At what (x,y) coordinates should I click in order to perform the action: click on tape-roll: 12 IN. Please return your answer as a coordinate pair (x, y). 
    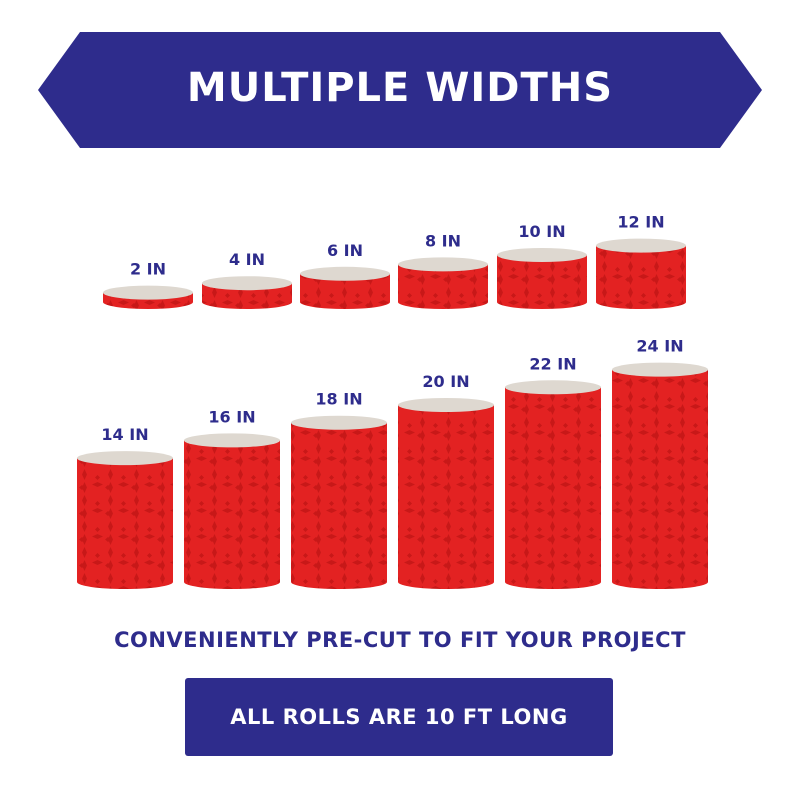
    Looking at the image, I should click on (641, 261).